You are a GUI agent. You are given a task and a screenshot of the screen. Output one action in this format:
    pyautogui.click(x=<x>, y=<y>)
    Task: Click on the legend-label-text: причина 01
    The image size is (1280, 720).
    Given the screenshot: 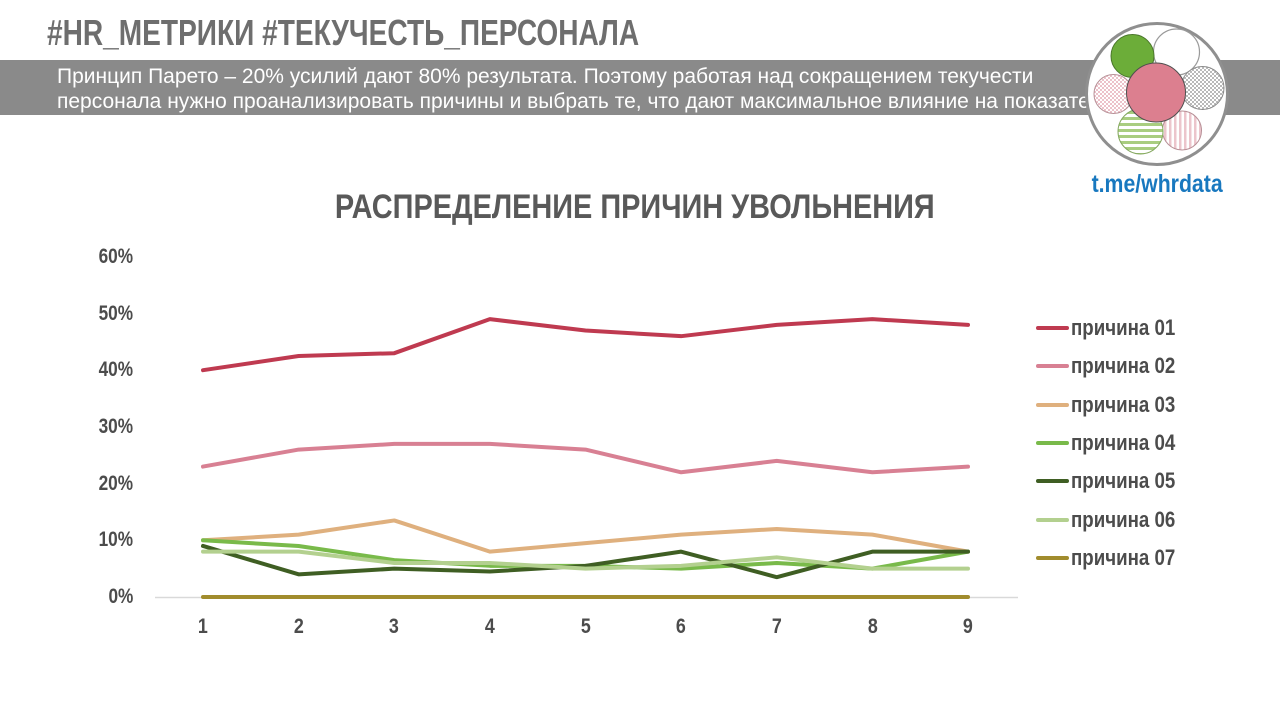 What is the action you would take?
    pyautogui.click(x=1123, y=328)
    